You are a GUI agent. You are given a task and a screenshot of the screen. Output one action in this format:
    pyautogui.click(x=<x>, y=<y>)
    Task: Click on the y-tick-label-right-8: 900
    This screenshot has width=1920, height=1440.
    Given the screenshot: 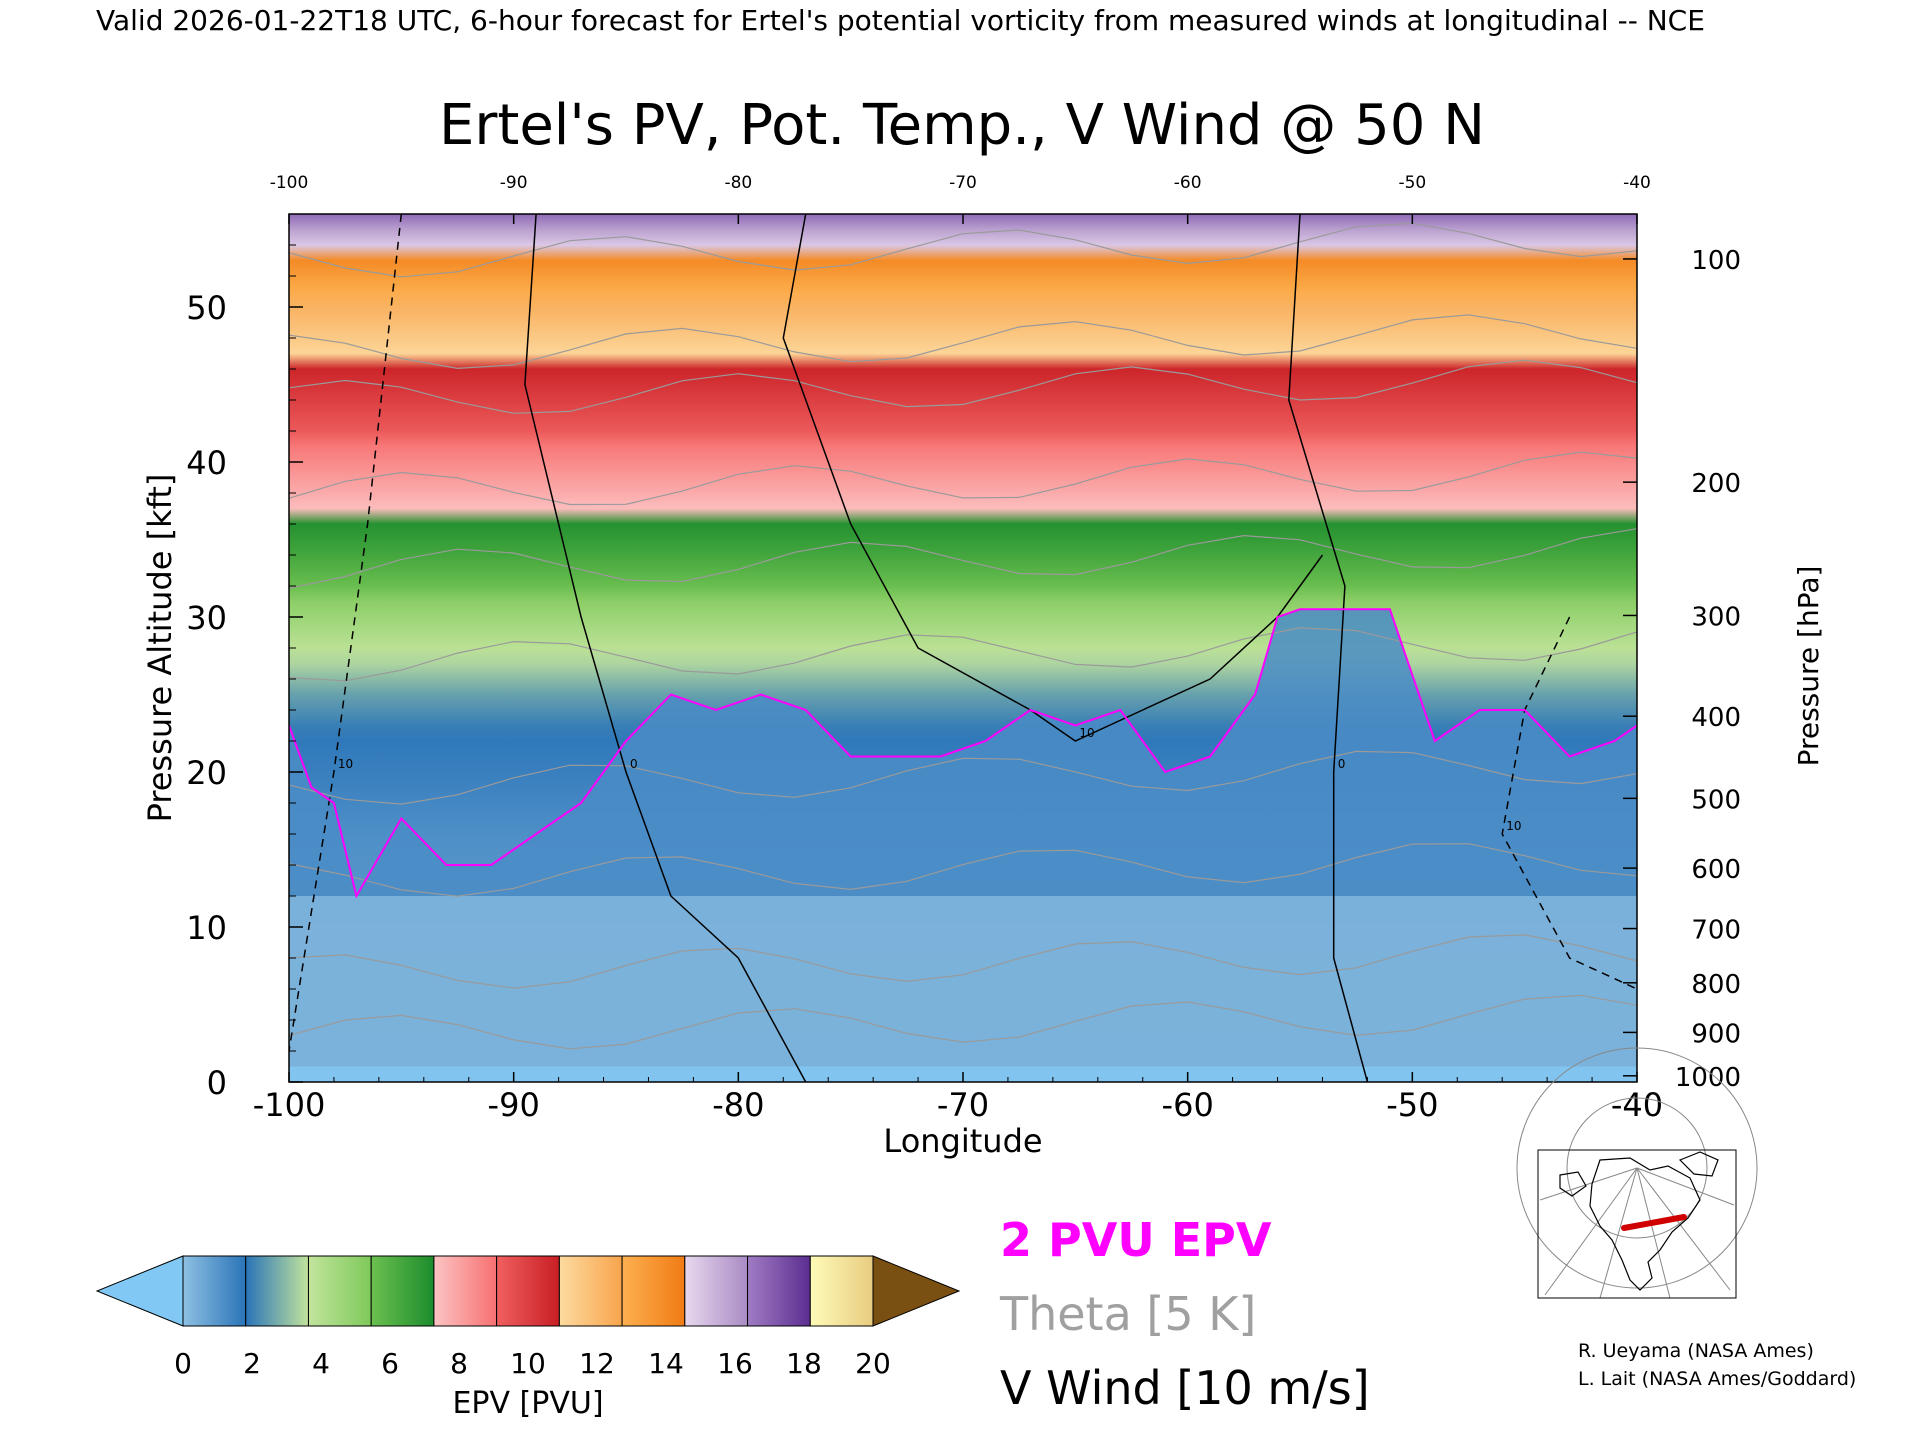 What is the action you would take?
    pyautogui.click(x=1716, y=1034)
    